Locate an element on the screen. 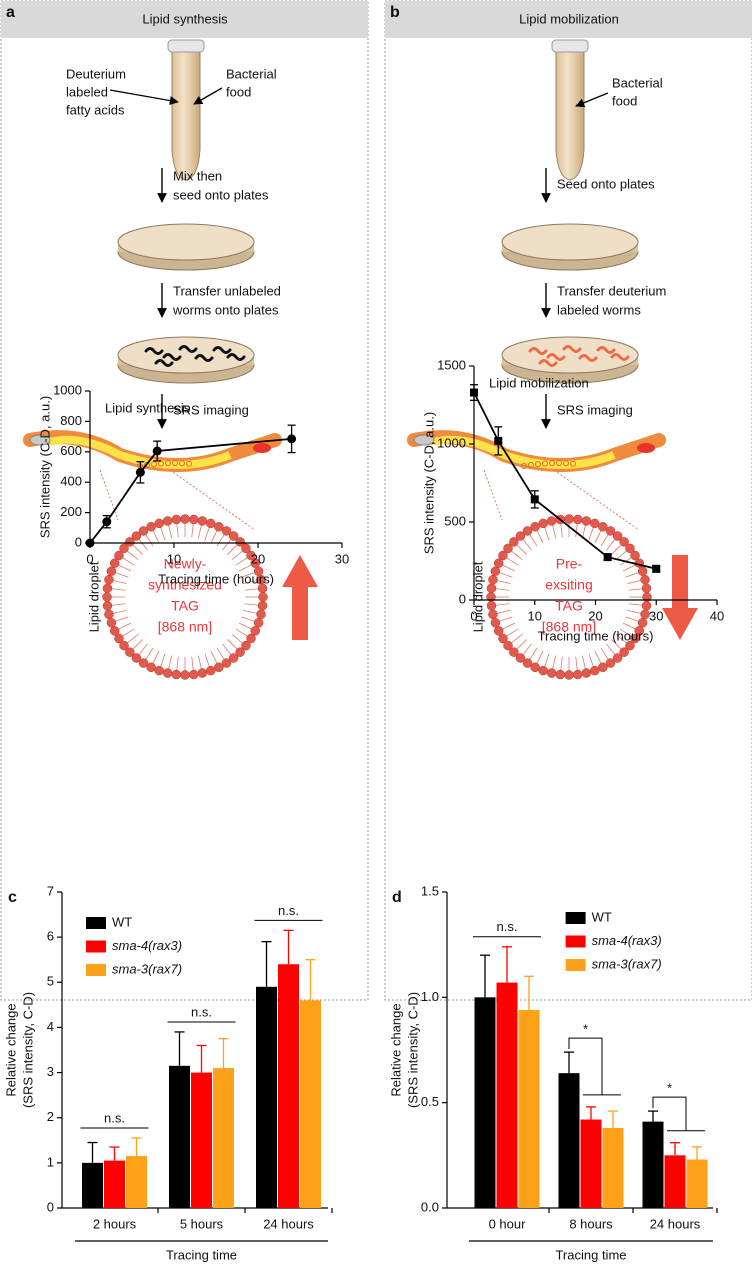 The image size is (752, 1266). y-tick-label: 0 is located at coordinates (50, 1206).